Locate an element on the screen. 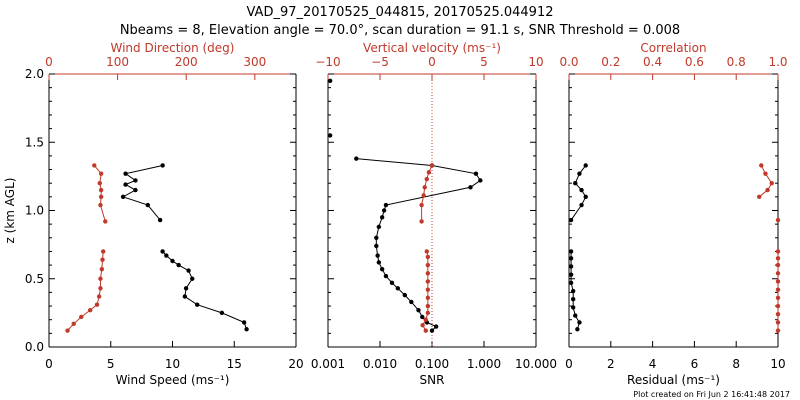  bottom-tick-label: 0.010 is located at coordinates (380, 364).